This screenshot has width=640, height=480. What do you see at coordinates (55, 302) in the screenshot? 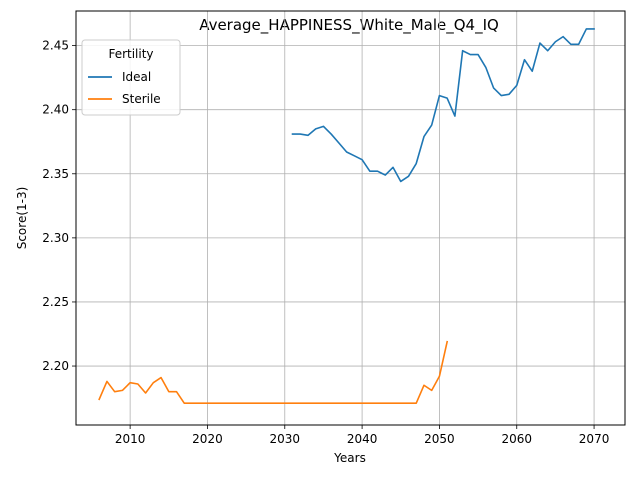
I see `y-tick-label: 2.25` at bounding box center [55, 302].